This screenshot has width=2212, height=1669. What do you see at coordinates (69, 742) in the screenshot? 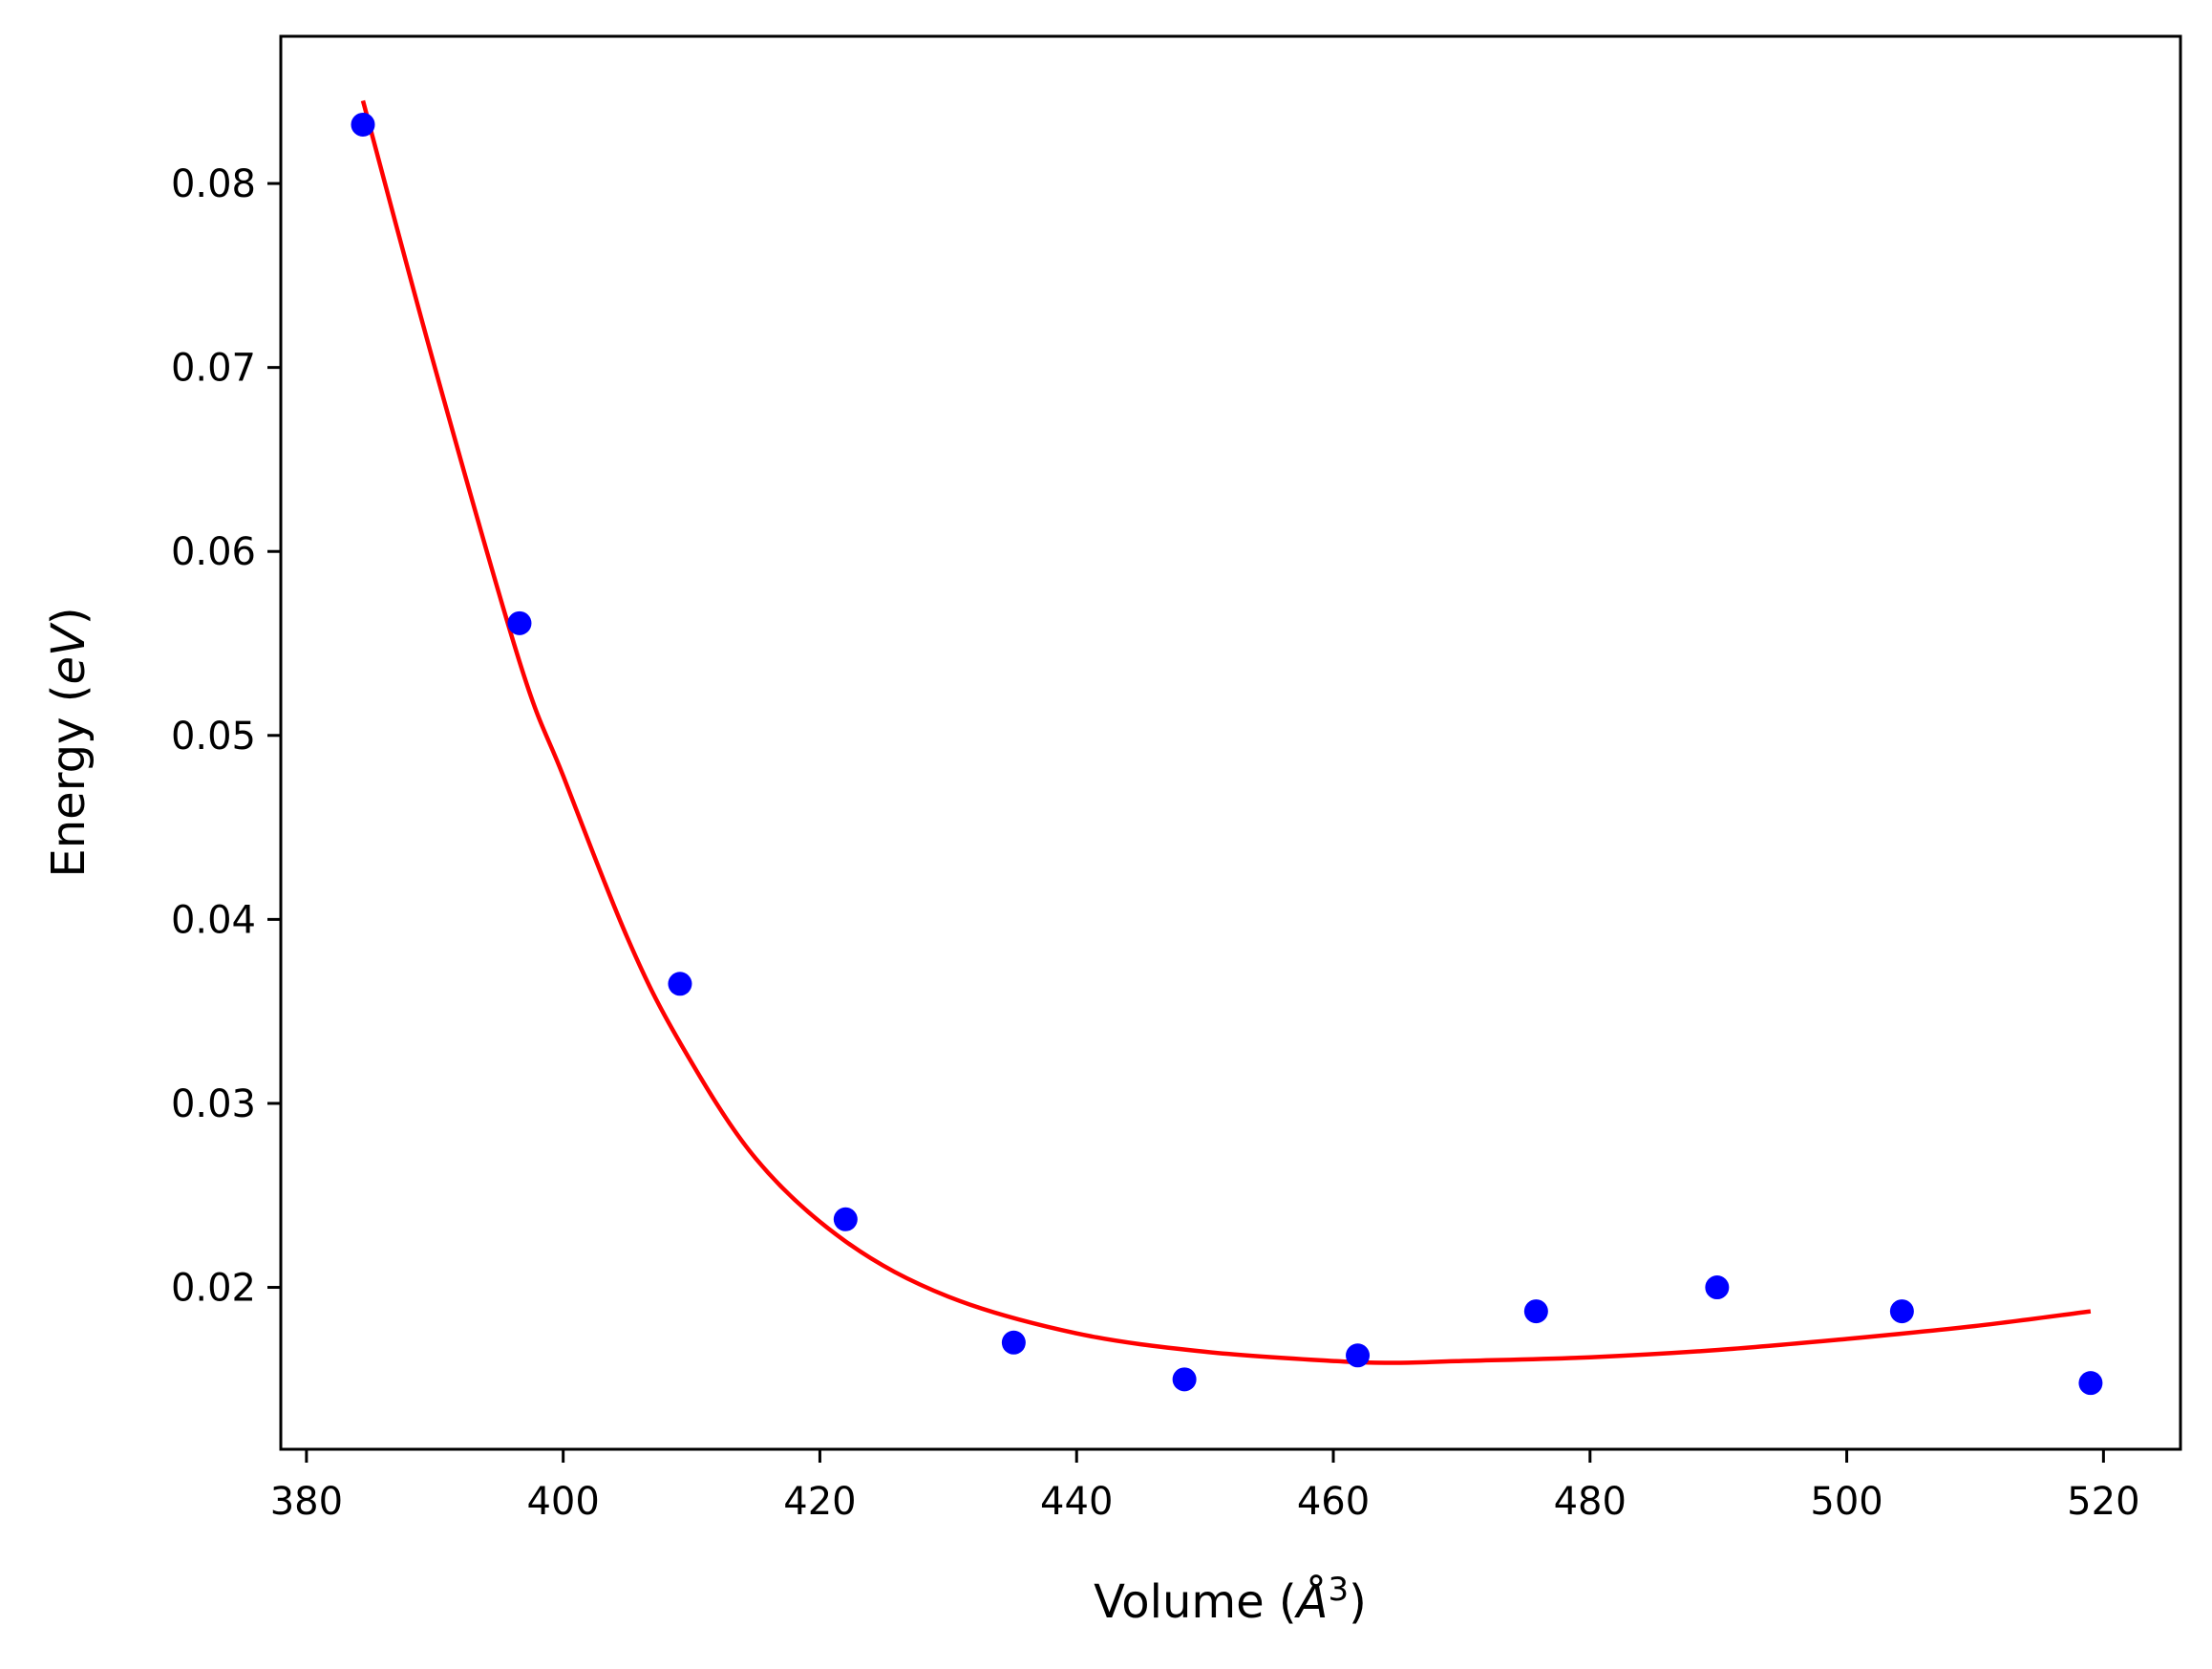
I see `y-axis-title: Energy (eV)` at bounding box center [69, 742].